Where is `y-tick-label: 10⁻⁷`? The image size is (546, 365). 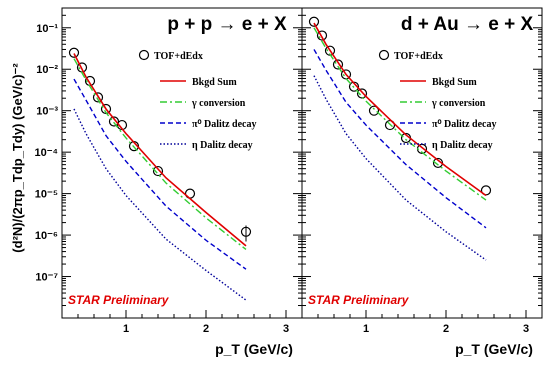 y-tick-label: 10⁻⁷ is located at coordinates (46, 278).